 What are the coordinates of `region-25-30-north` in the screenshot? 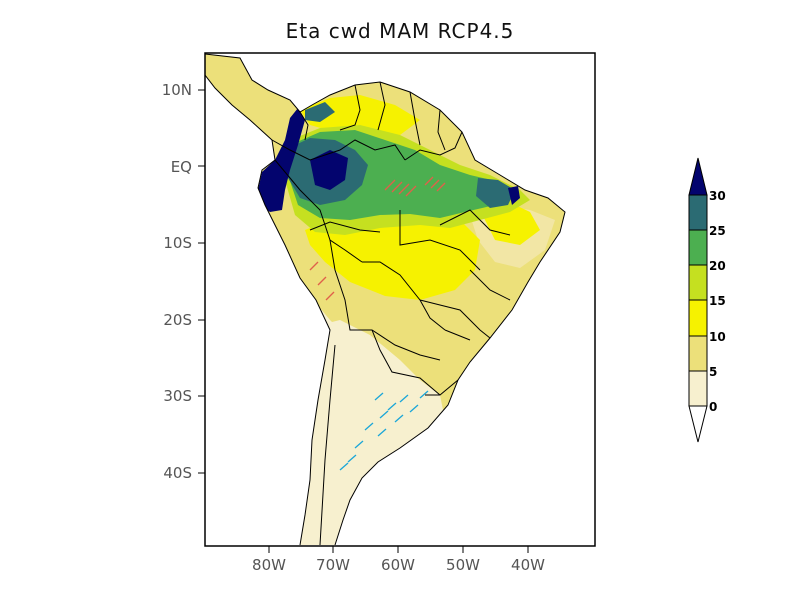 It's located at (320, 112).